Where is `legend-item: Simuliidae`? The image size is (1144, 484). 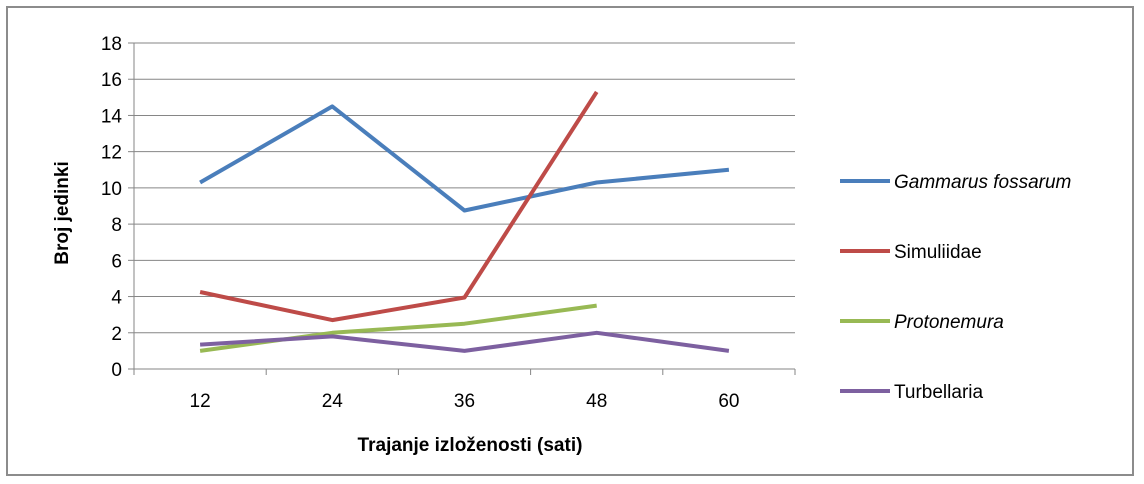 legend-item: Simuliidae is located at coordinates (911, 252).